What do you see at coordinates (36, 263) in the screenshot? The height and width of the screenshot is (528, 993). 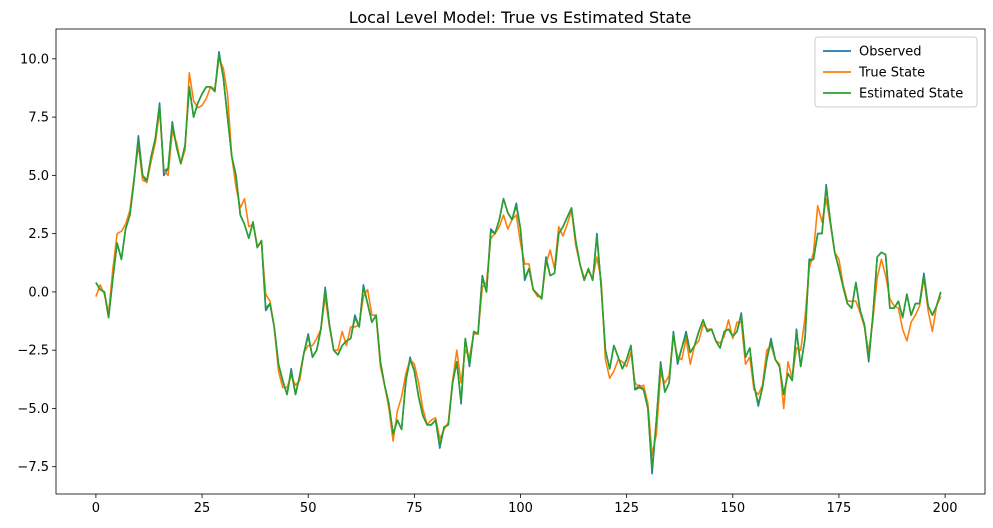 I see `y-axis: −7.5 −5.0 −2.5 0.0 2.5 5.0 7.5 10.0` at bounding box center [36, 263].